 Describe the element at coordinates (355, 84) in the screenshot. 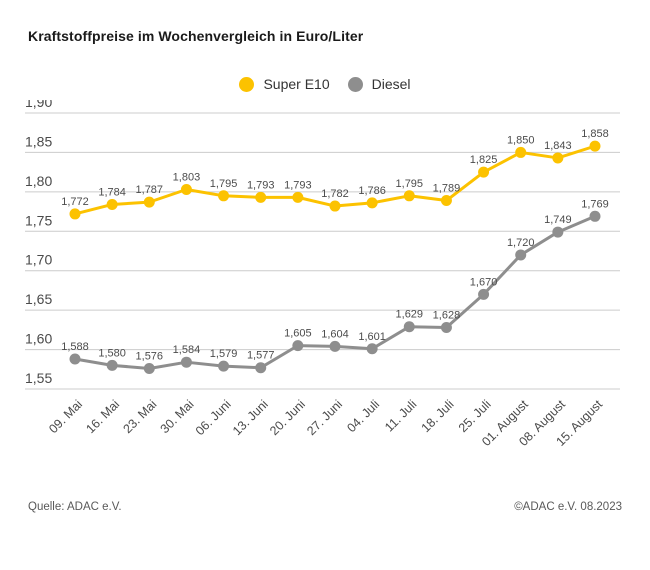

I see `diesel-dot-icon` at that location.